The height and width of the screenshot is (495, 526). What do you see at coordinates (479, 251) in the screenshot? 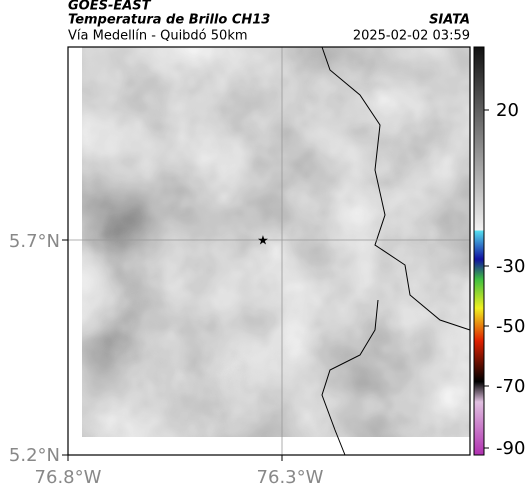
I see `colorbar` at bounding box center [479, 251].